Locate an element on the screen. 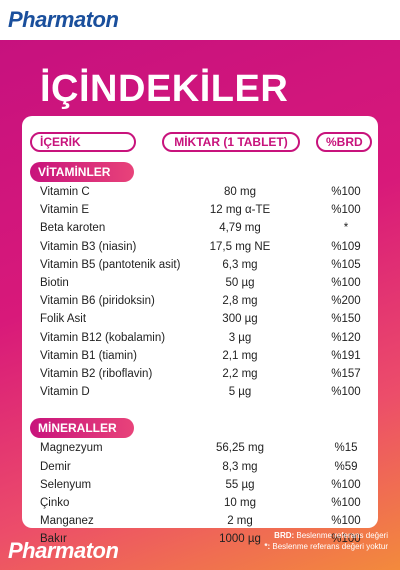  ingredient: Vitamin B3 (niasin) is located at coordinates (88, 246).